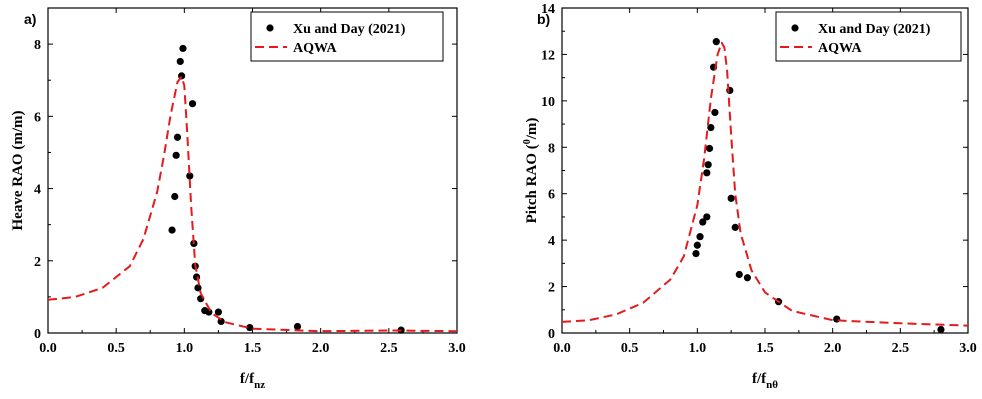 Image resolution: width=982 pixels, height=399 pixels. Describe the element at coordinates (548, 9) in the screenshot. I see `y-tick-label: 14` at that location.